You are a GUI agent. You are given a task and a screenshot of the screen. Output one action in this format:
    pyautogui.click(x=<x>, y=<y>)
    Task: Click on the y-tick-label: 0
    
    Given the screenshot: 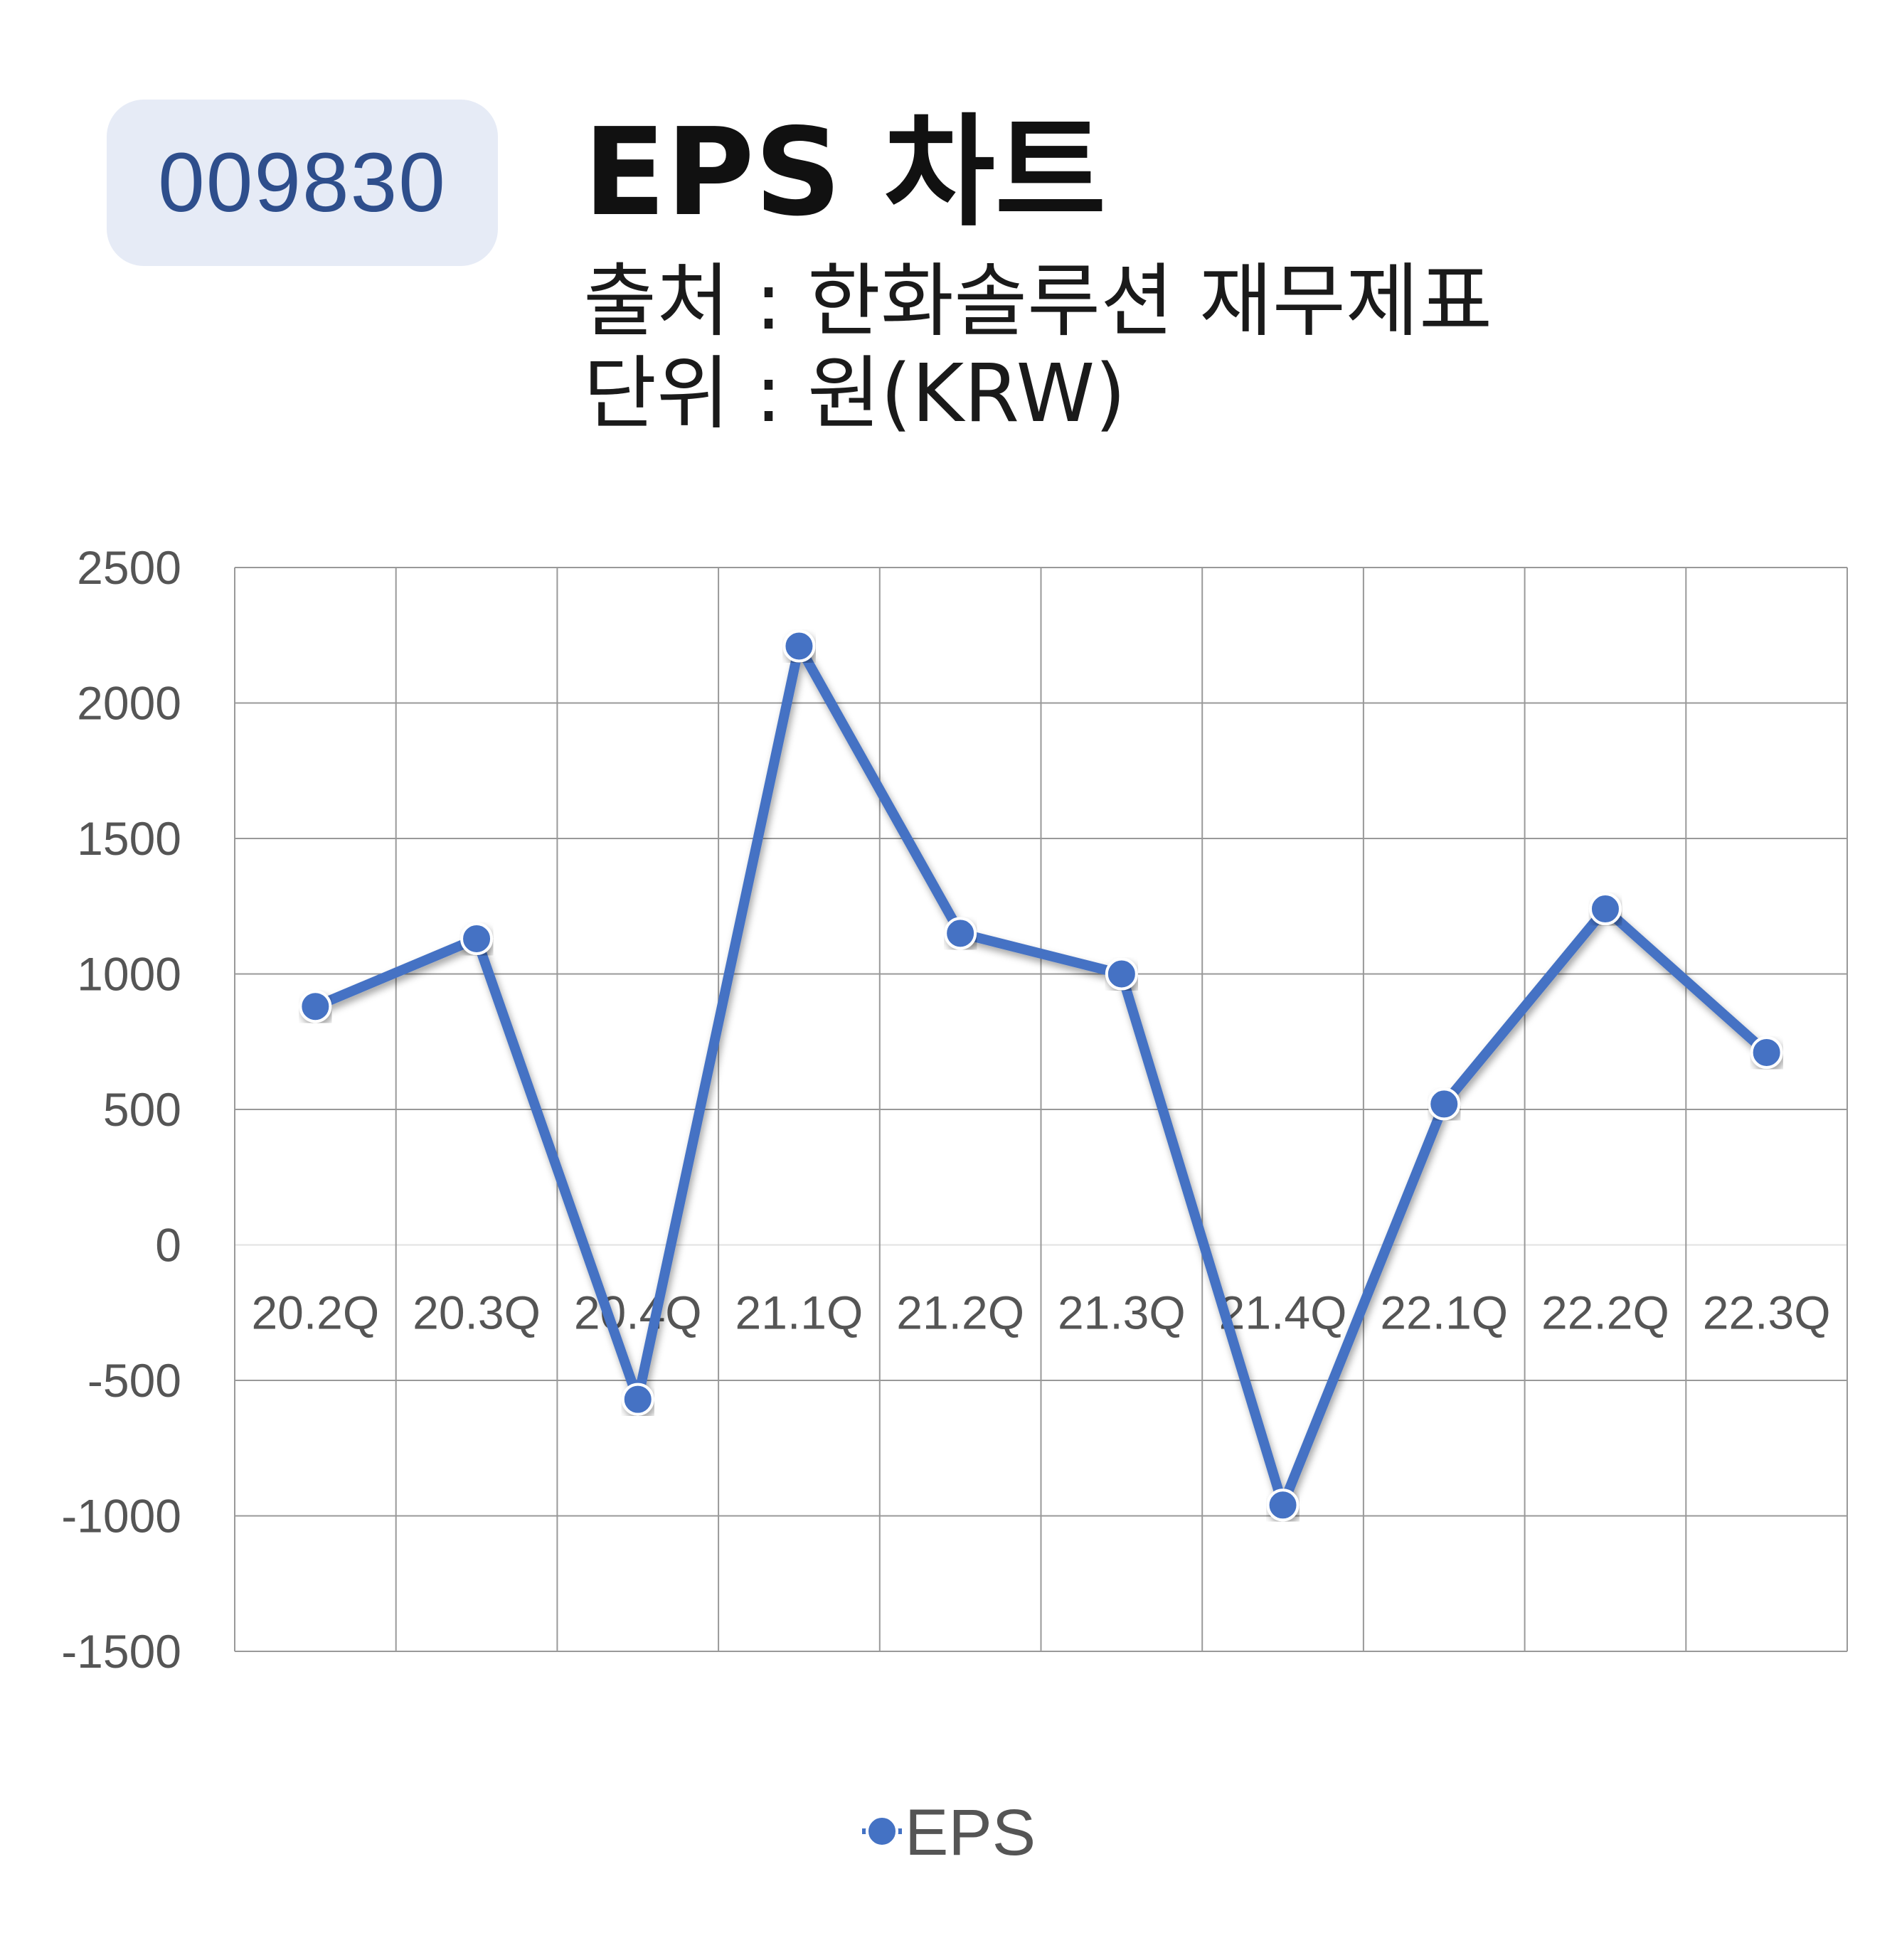 What is the action you would take?
    pyautogui.click(x=168, y=1245)
    